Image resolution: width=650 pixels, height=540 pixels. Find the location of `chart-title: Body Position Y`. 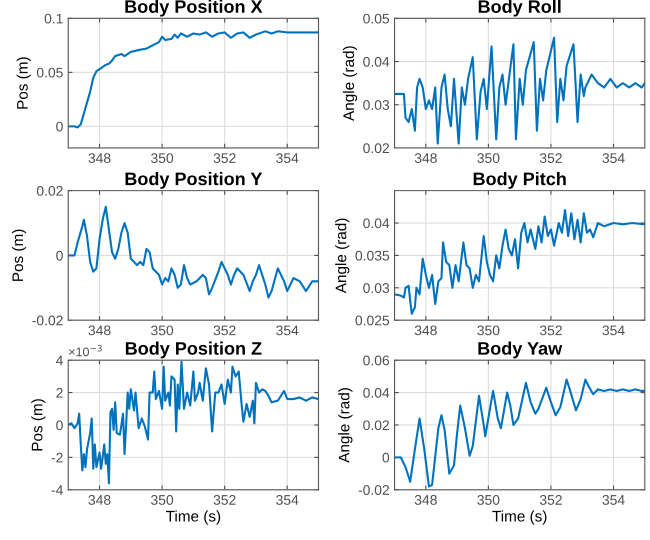

chart-title: Body Position Y is located at coordinates (194, 180).